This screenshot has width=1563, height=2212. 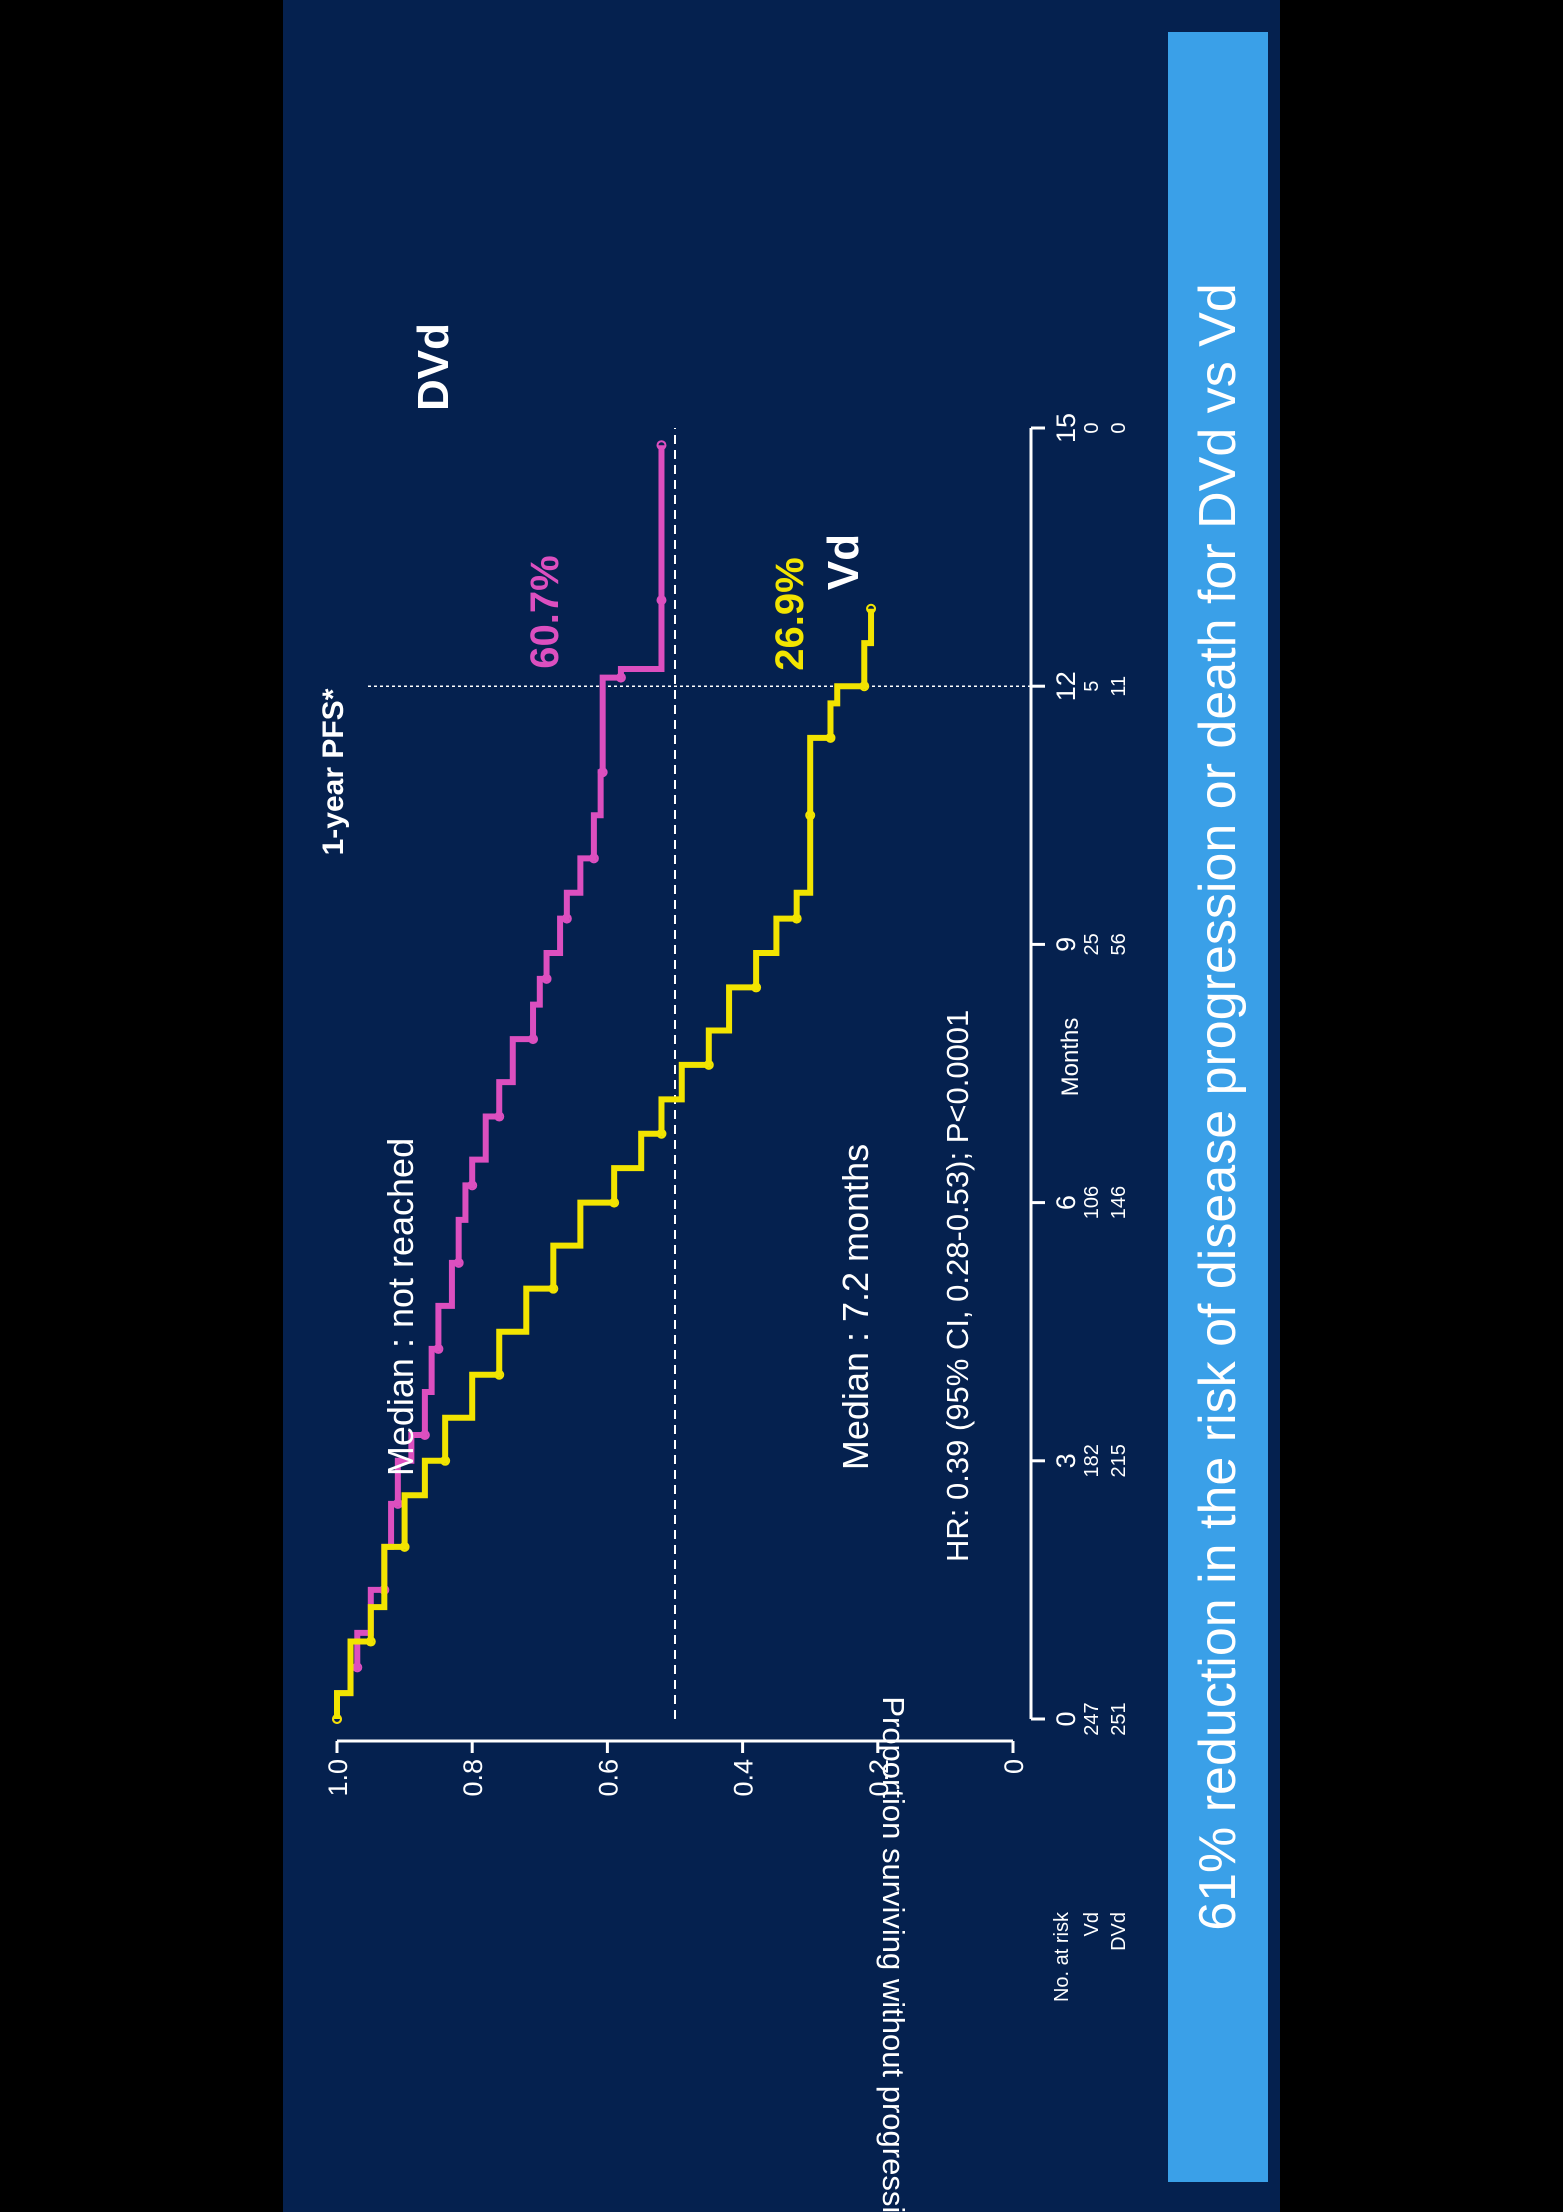 What do you see at coordinates (1092, 1718) in the screenshot?
I see `risk-table-value: 247` at bounding box center [1092, 1718].